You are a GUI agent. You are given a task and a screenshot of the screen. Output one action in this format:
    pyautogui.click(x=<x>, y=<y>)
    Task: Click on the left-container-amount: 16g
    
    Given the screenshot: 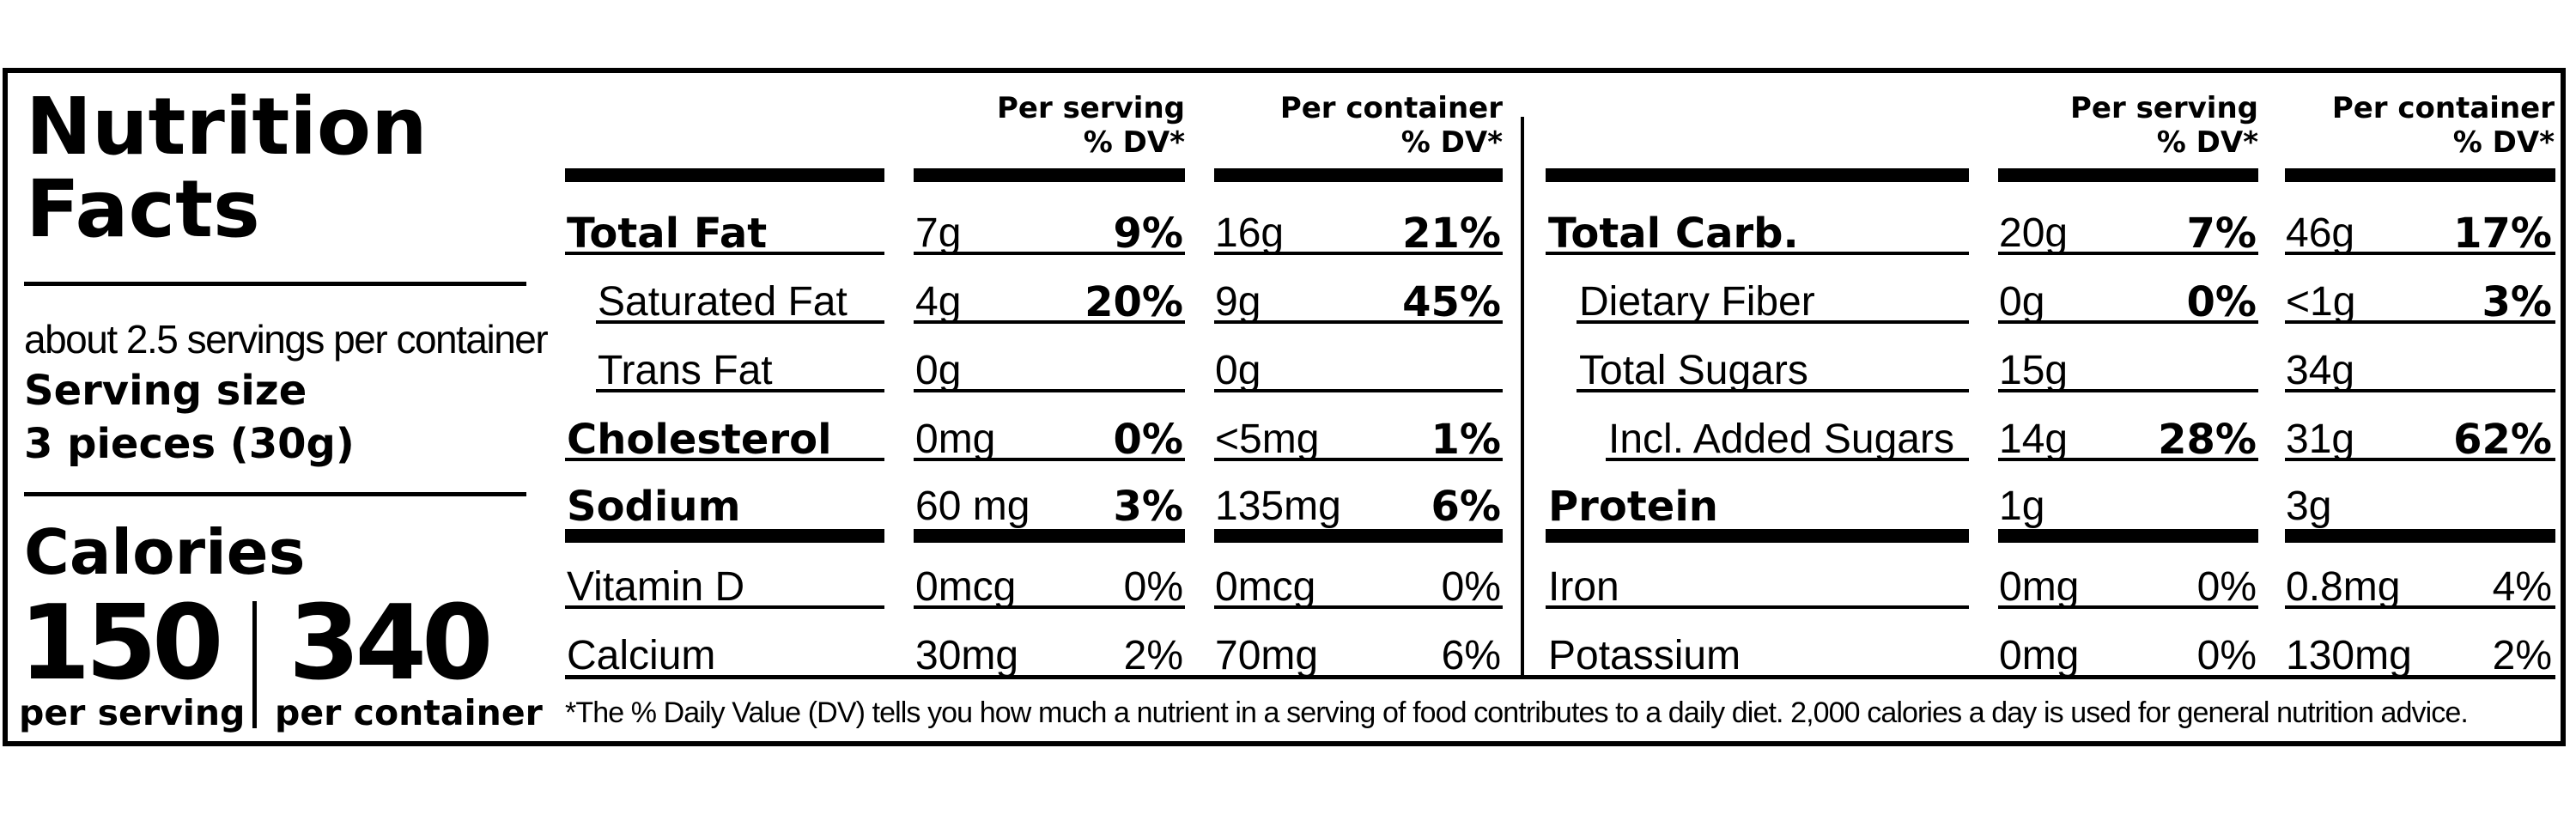 What is the action you would take?
    pyautogui.click(x=1250, y=233)
    